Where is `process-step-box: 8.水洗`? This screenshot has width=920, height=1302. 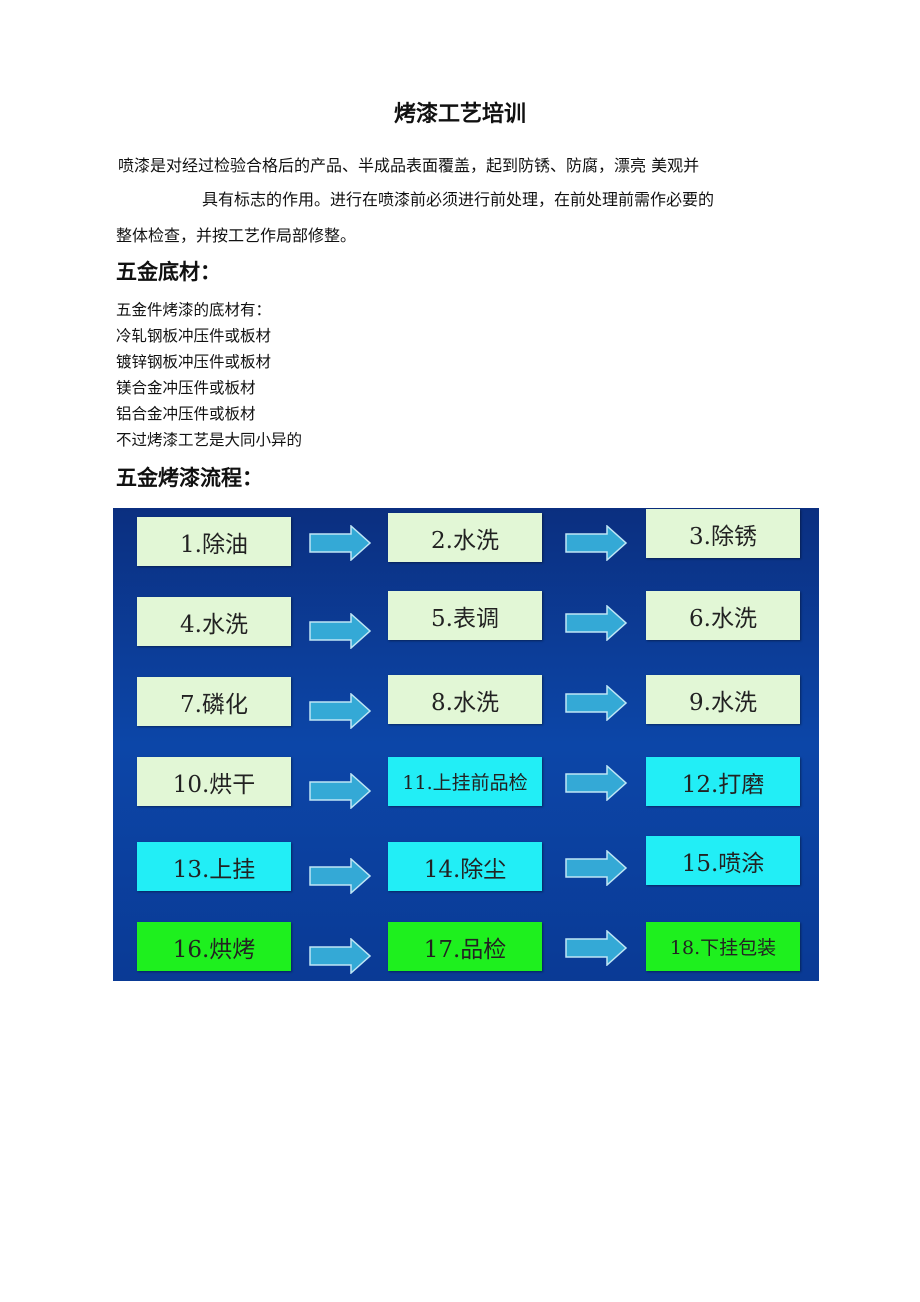 process-step-box: 8.水洗 is located at coordinates (465, 699).